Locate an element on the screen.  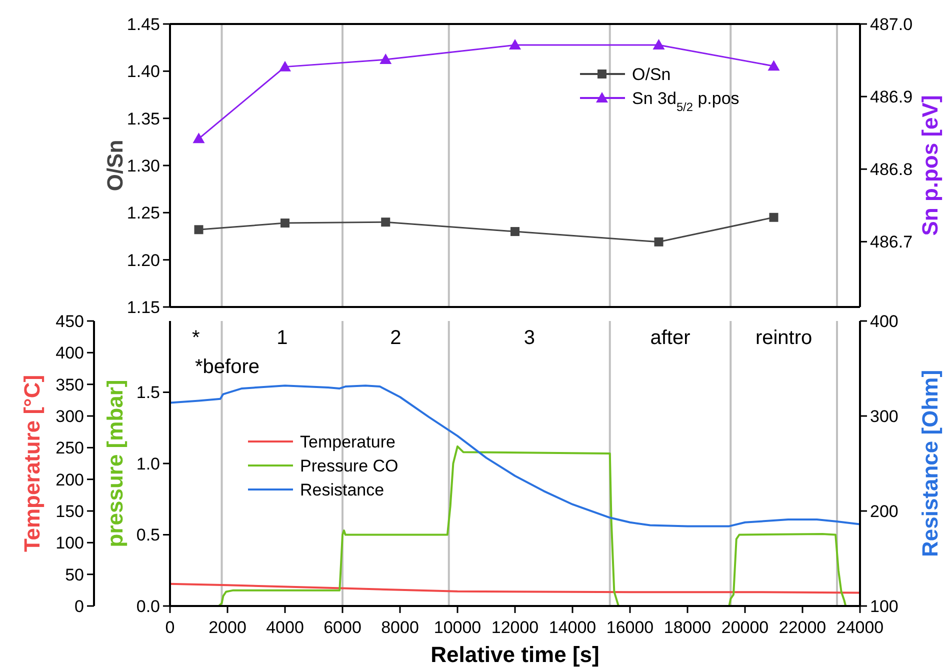
x-tick-label: 18000 is located at coordinates (688, 627).